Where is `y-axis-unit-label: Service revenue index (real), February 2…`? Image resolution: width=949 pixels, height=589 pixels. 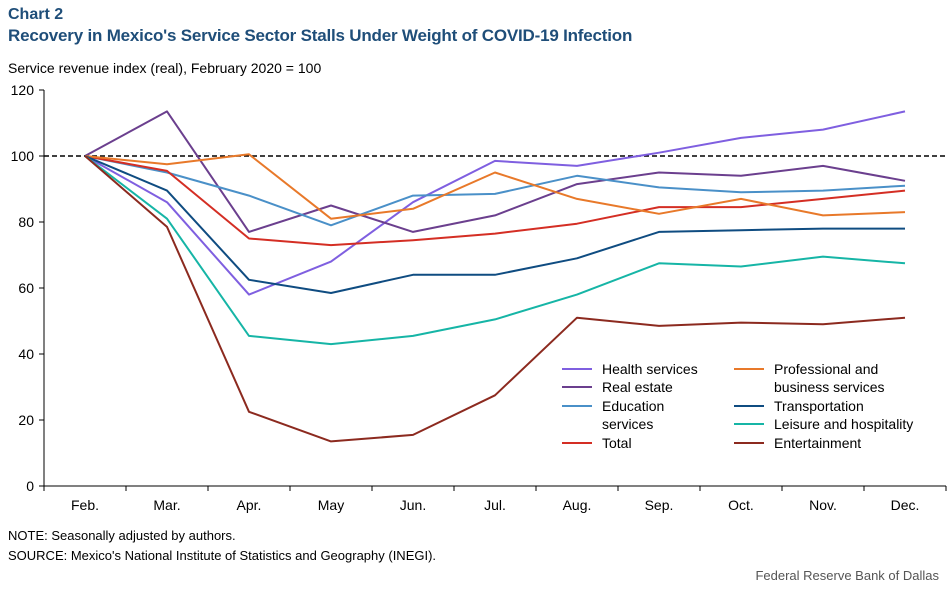
y-axis-unit-label: Service revenue index (real), February 2… is located at coordinates (165, 68).